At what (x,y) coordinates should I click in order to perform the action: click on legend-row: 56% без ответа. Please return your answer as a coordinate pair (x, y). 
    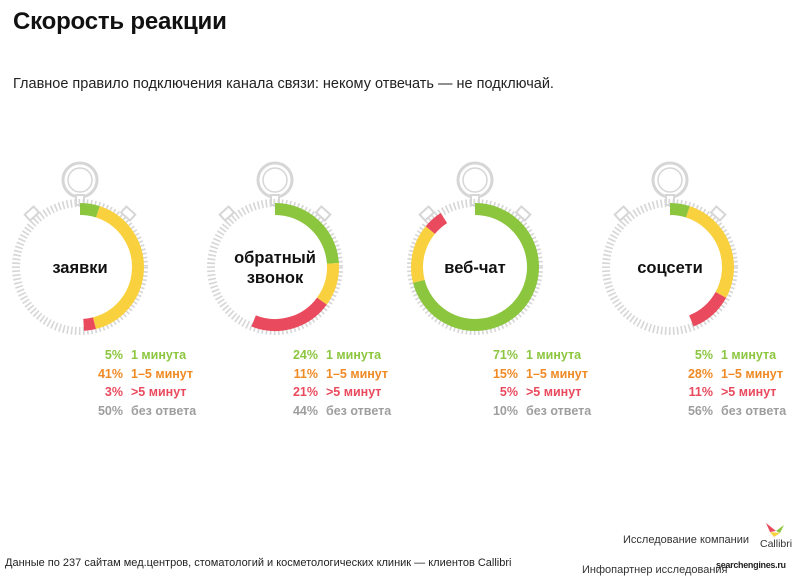
    Looking at the image, I should click on (727, 411).